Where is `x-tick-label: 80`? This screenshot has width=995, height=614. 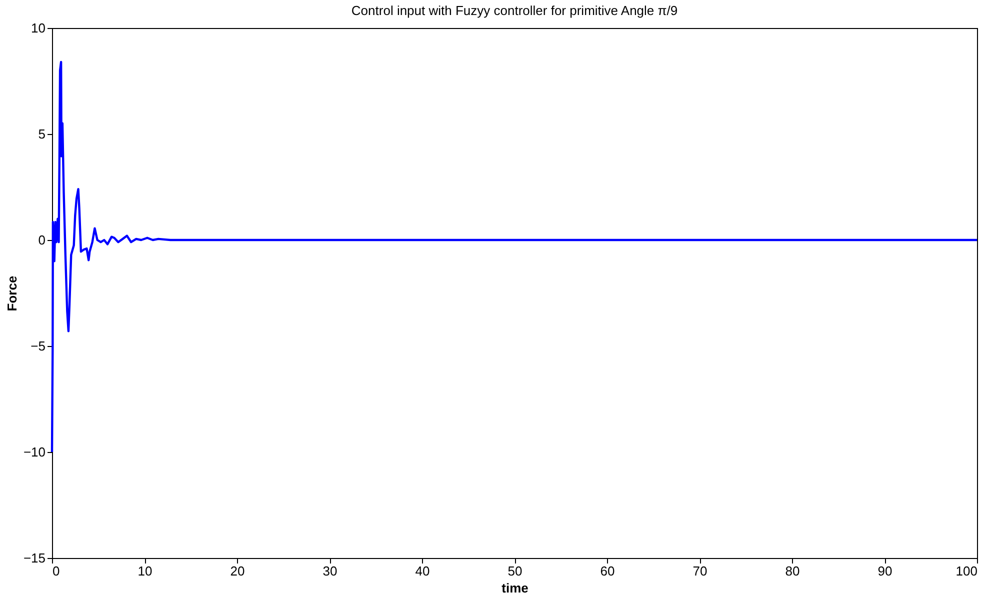
x-tick-label: 80 is located at coordinates (792, 571).